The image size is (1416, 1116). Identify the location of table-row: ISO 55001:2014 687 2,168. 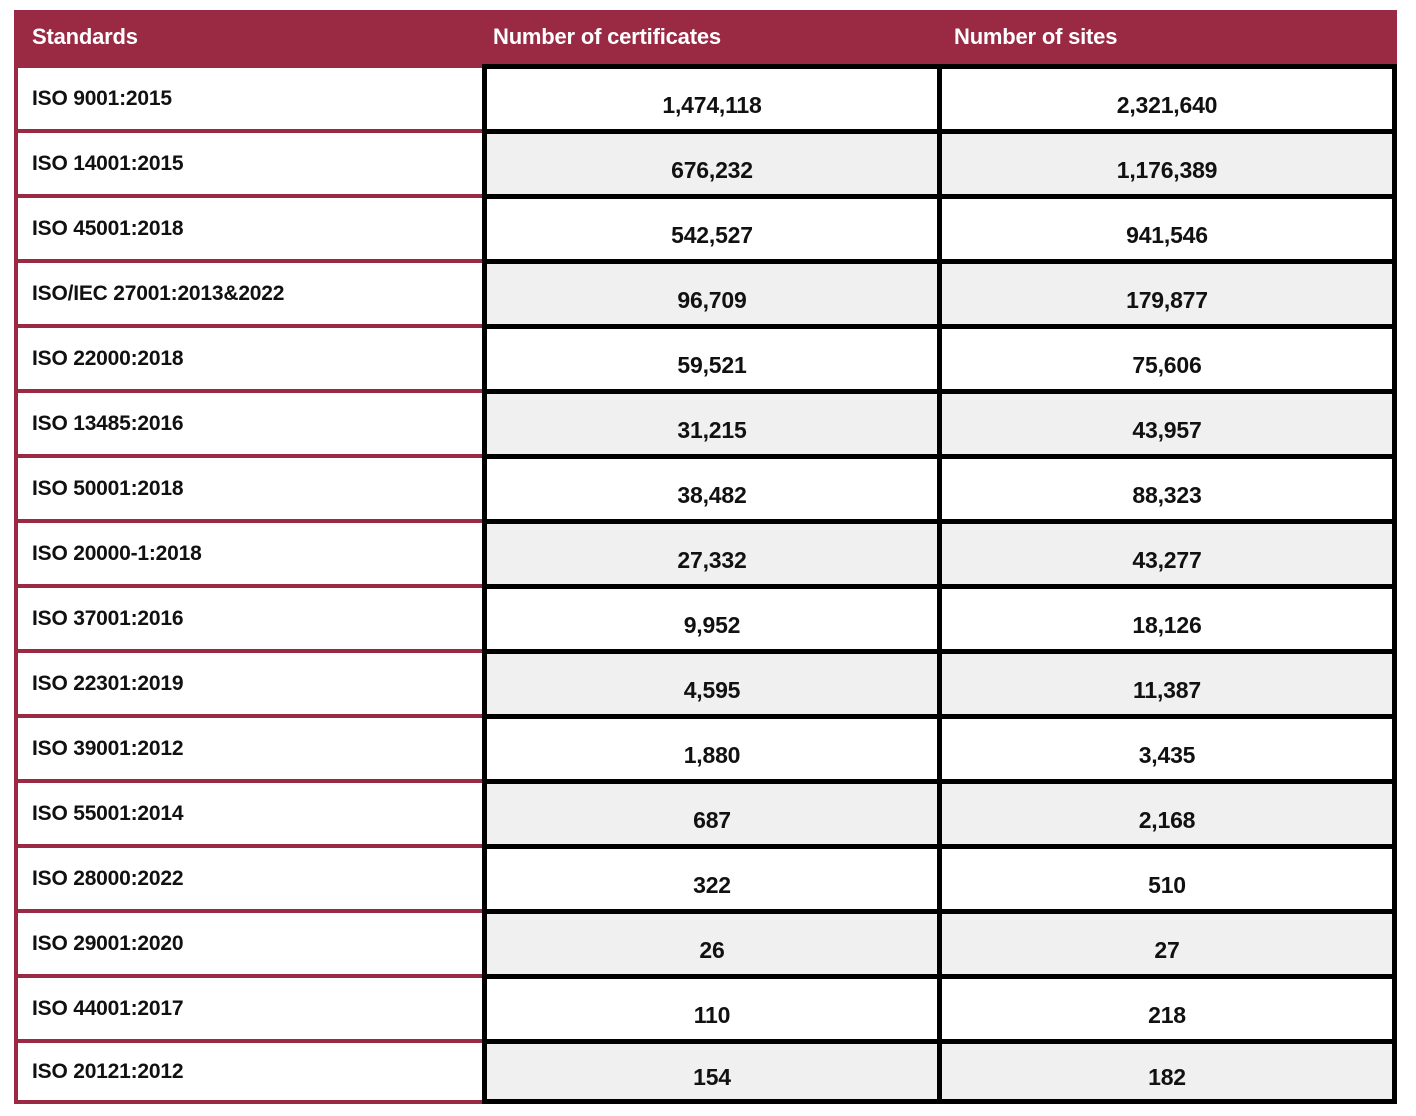
(705, 811).